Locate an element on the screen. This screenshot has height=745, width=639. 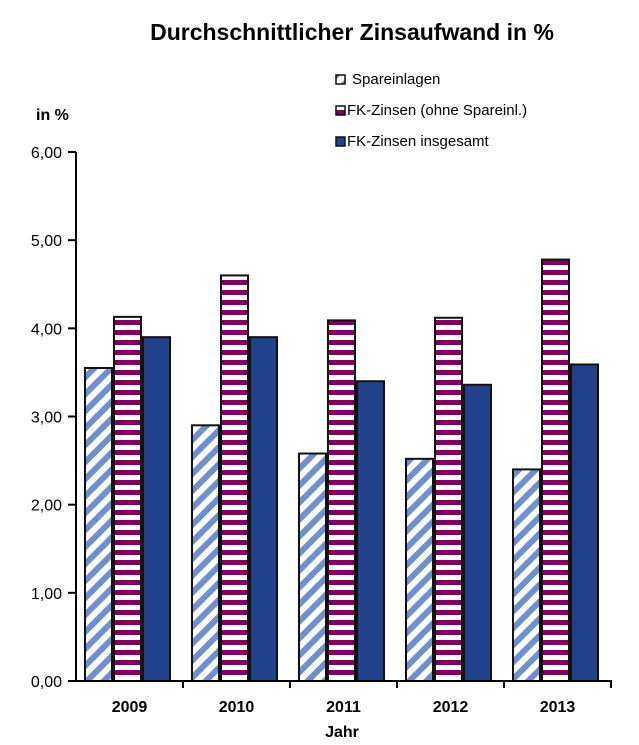
chart-title: Durchschnittlicher Zinsaufwand in % is located at coordinates (352, 32).